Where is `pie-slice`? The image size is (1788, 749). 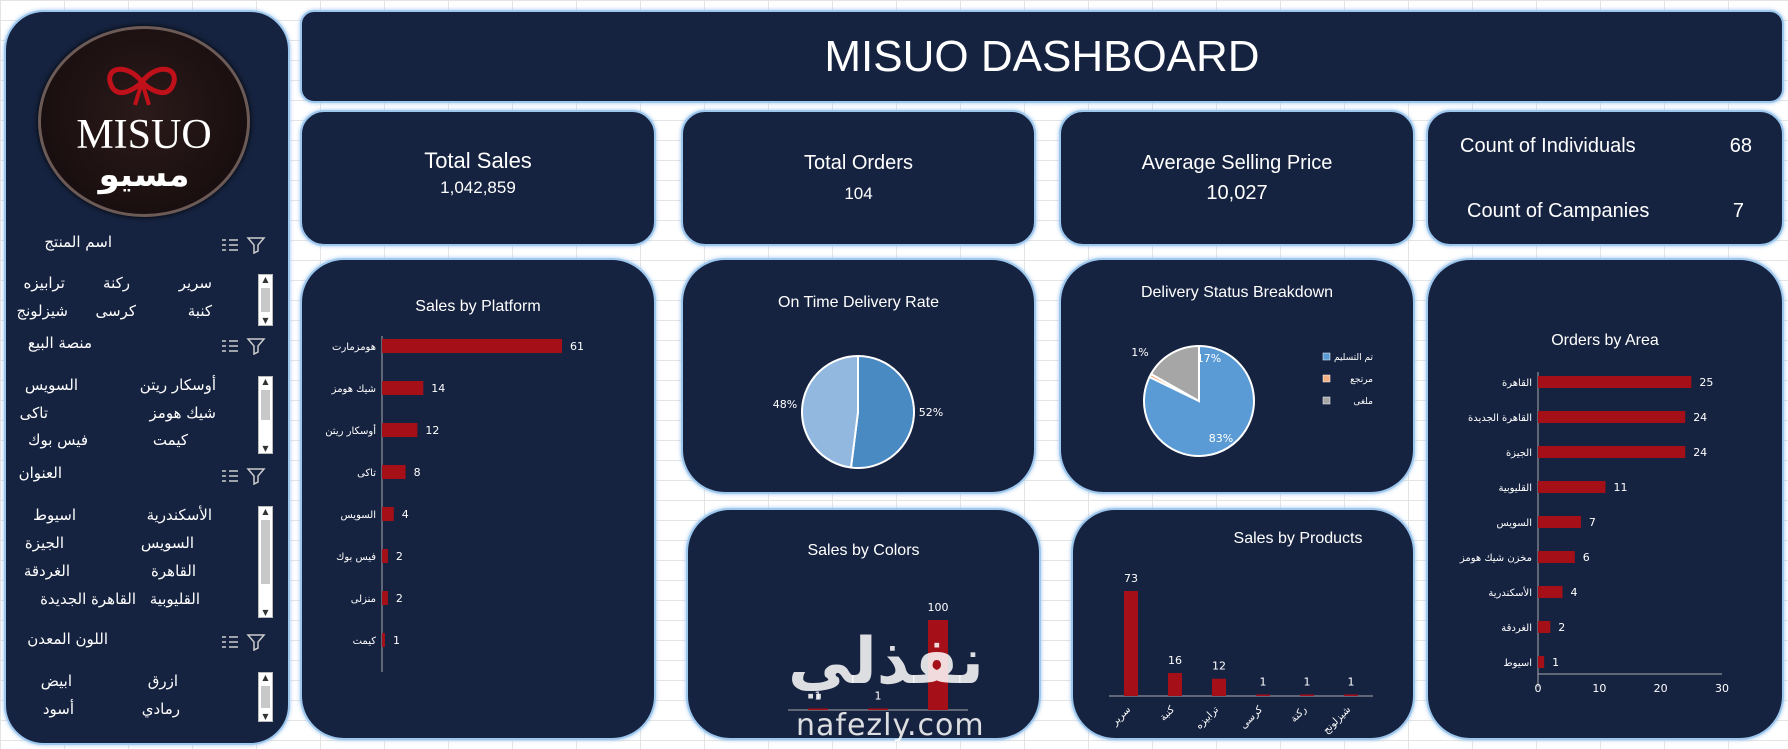 pie-slice is located at coordinates (830, 411).